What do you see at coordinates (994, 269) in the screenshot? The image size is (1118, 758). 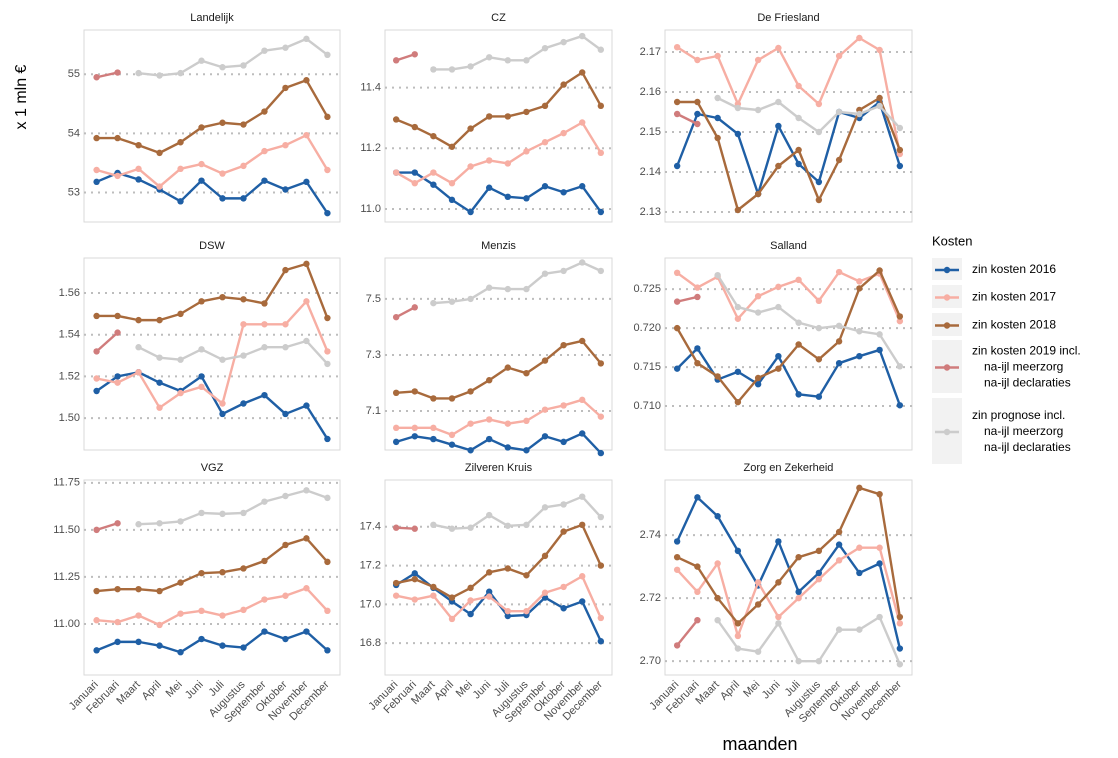 I see `legend-item: zin kosten 2016` at bounding box center [994, 269].